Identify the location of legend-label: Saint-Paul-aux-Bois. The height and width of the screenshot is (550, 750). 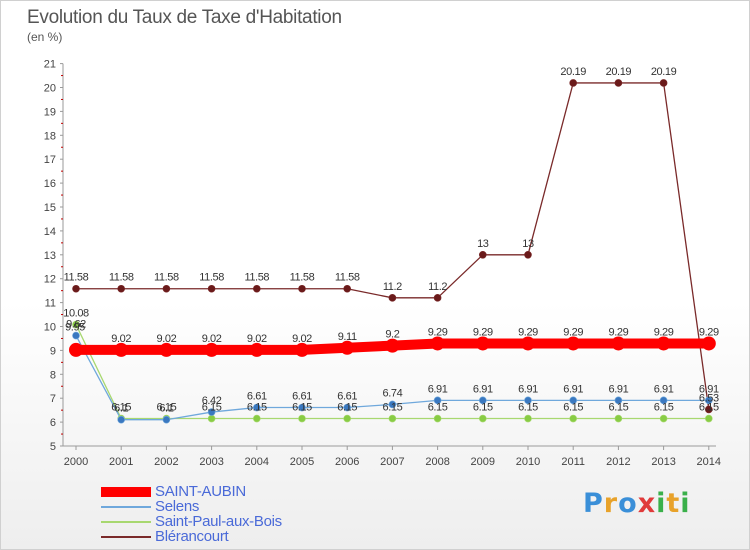
(218, 521).